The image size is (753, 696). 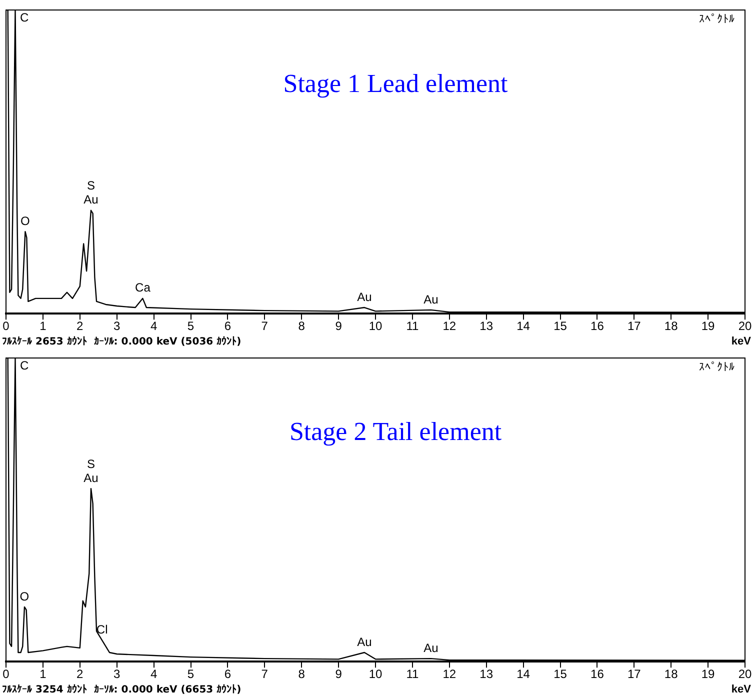 I want to click on text: ﾌﾙｽｹｰﾙ 2653 ｶｳﾝﾄ ｶｰｿﾙ: 0.000 keV (5036 ｶｳﾝﾄ), so click(x=122, y=342).